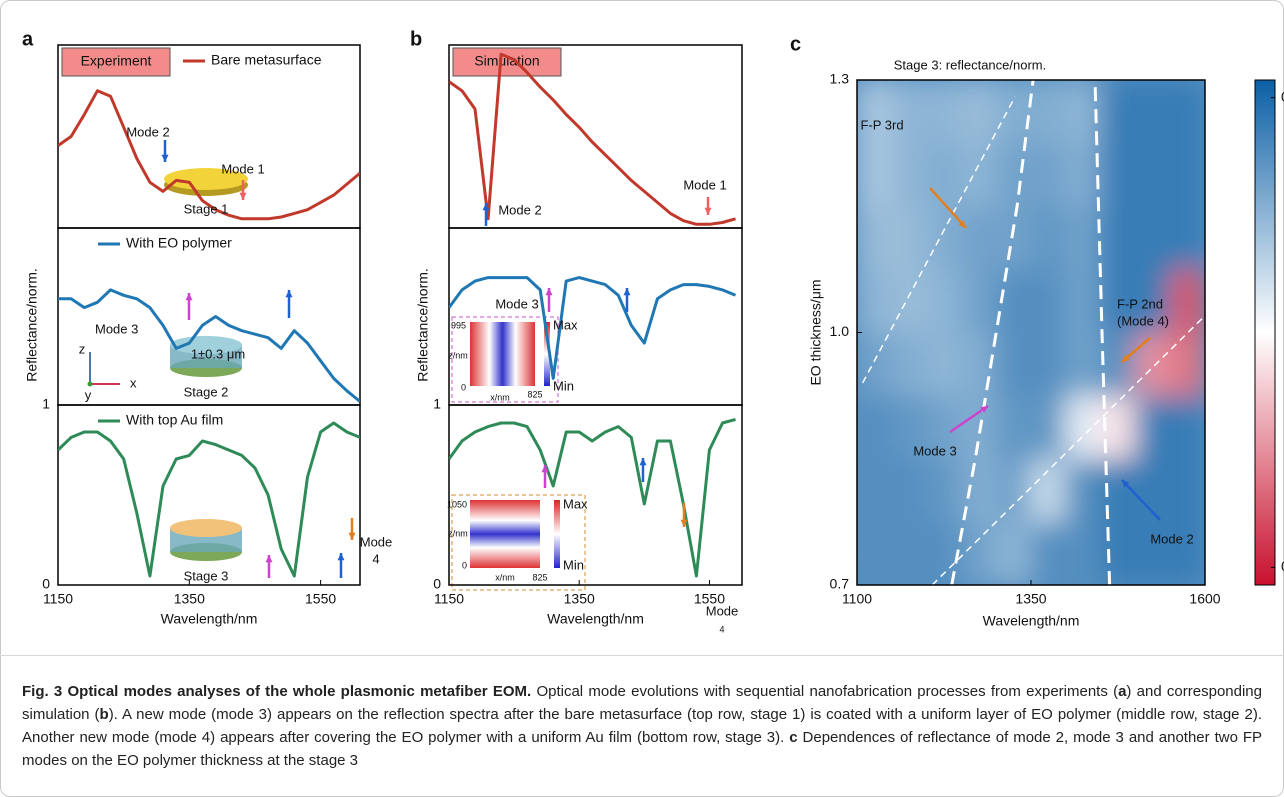 This screenshot has height=797, width=1284. I want to click on annotation: 1050, so click(457, 504).